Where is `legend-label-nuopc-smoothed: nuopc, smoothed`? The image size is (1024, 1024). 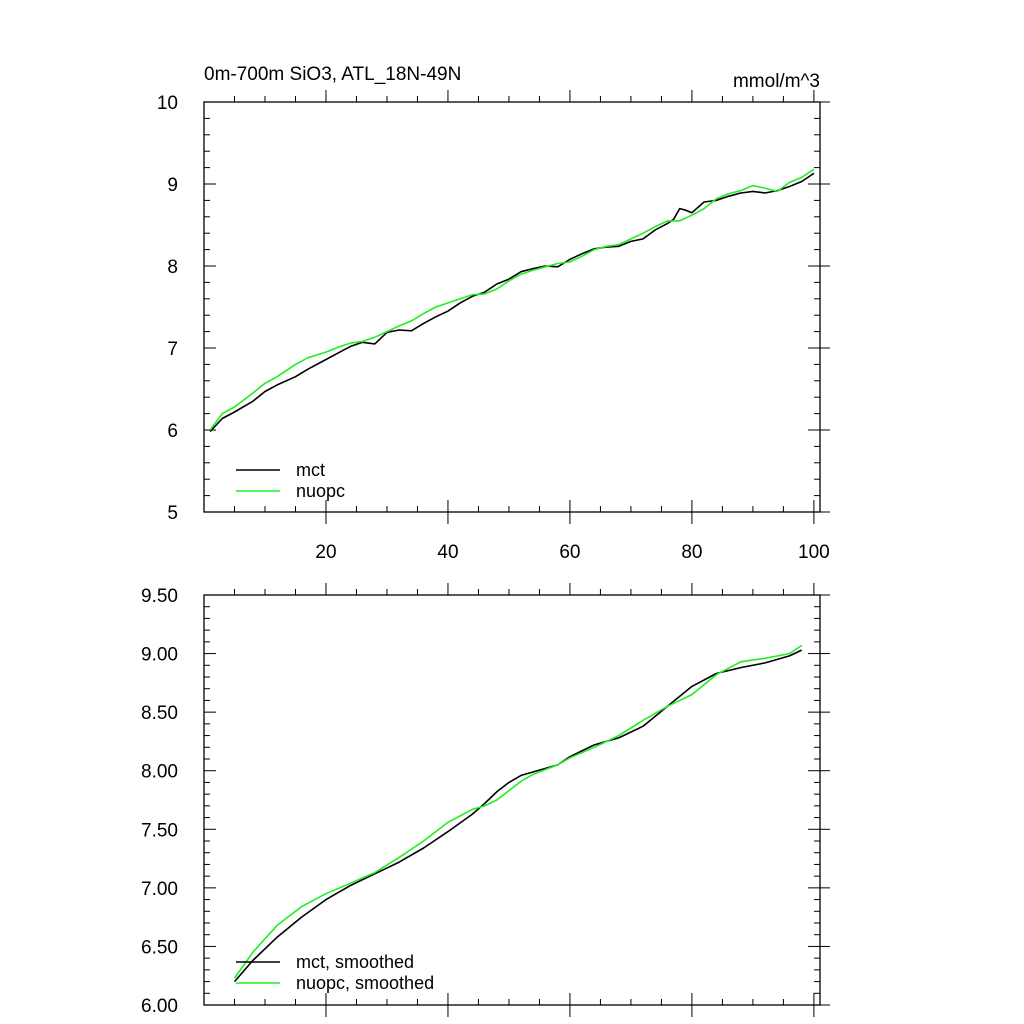 legend-label-nuopc-smoothed: nuopc, smoothed is located at coordinates (365, 983).